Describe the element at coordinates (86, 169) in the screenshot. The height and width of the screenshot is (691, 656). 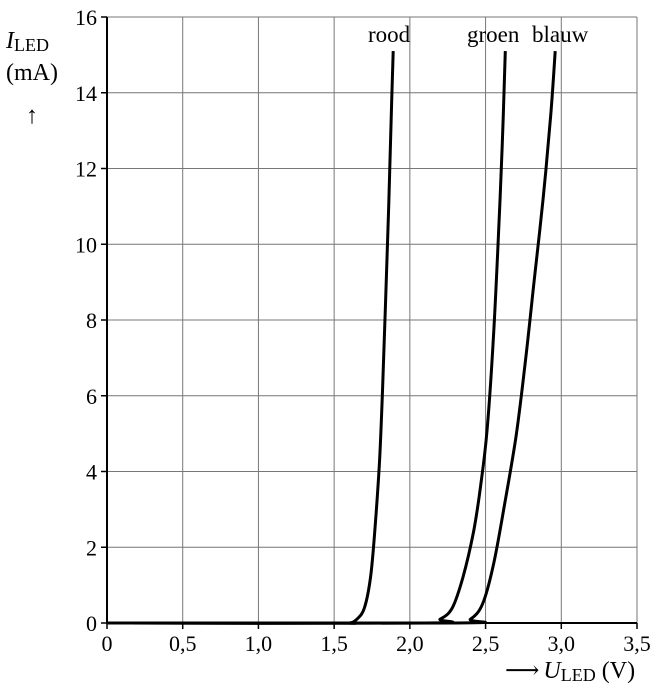
I see `y-tick-label-6: 12` at that location.